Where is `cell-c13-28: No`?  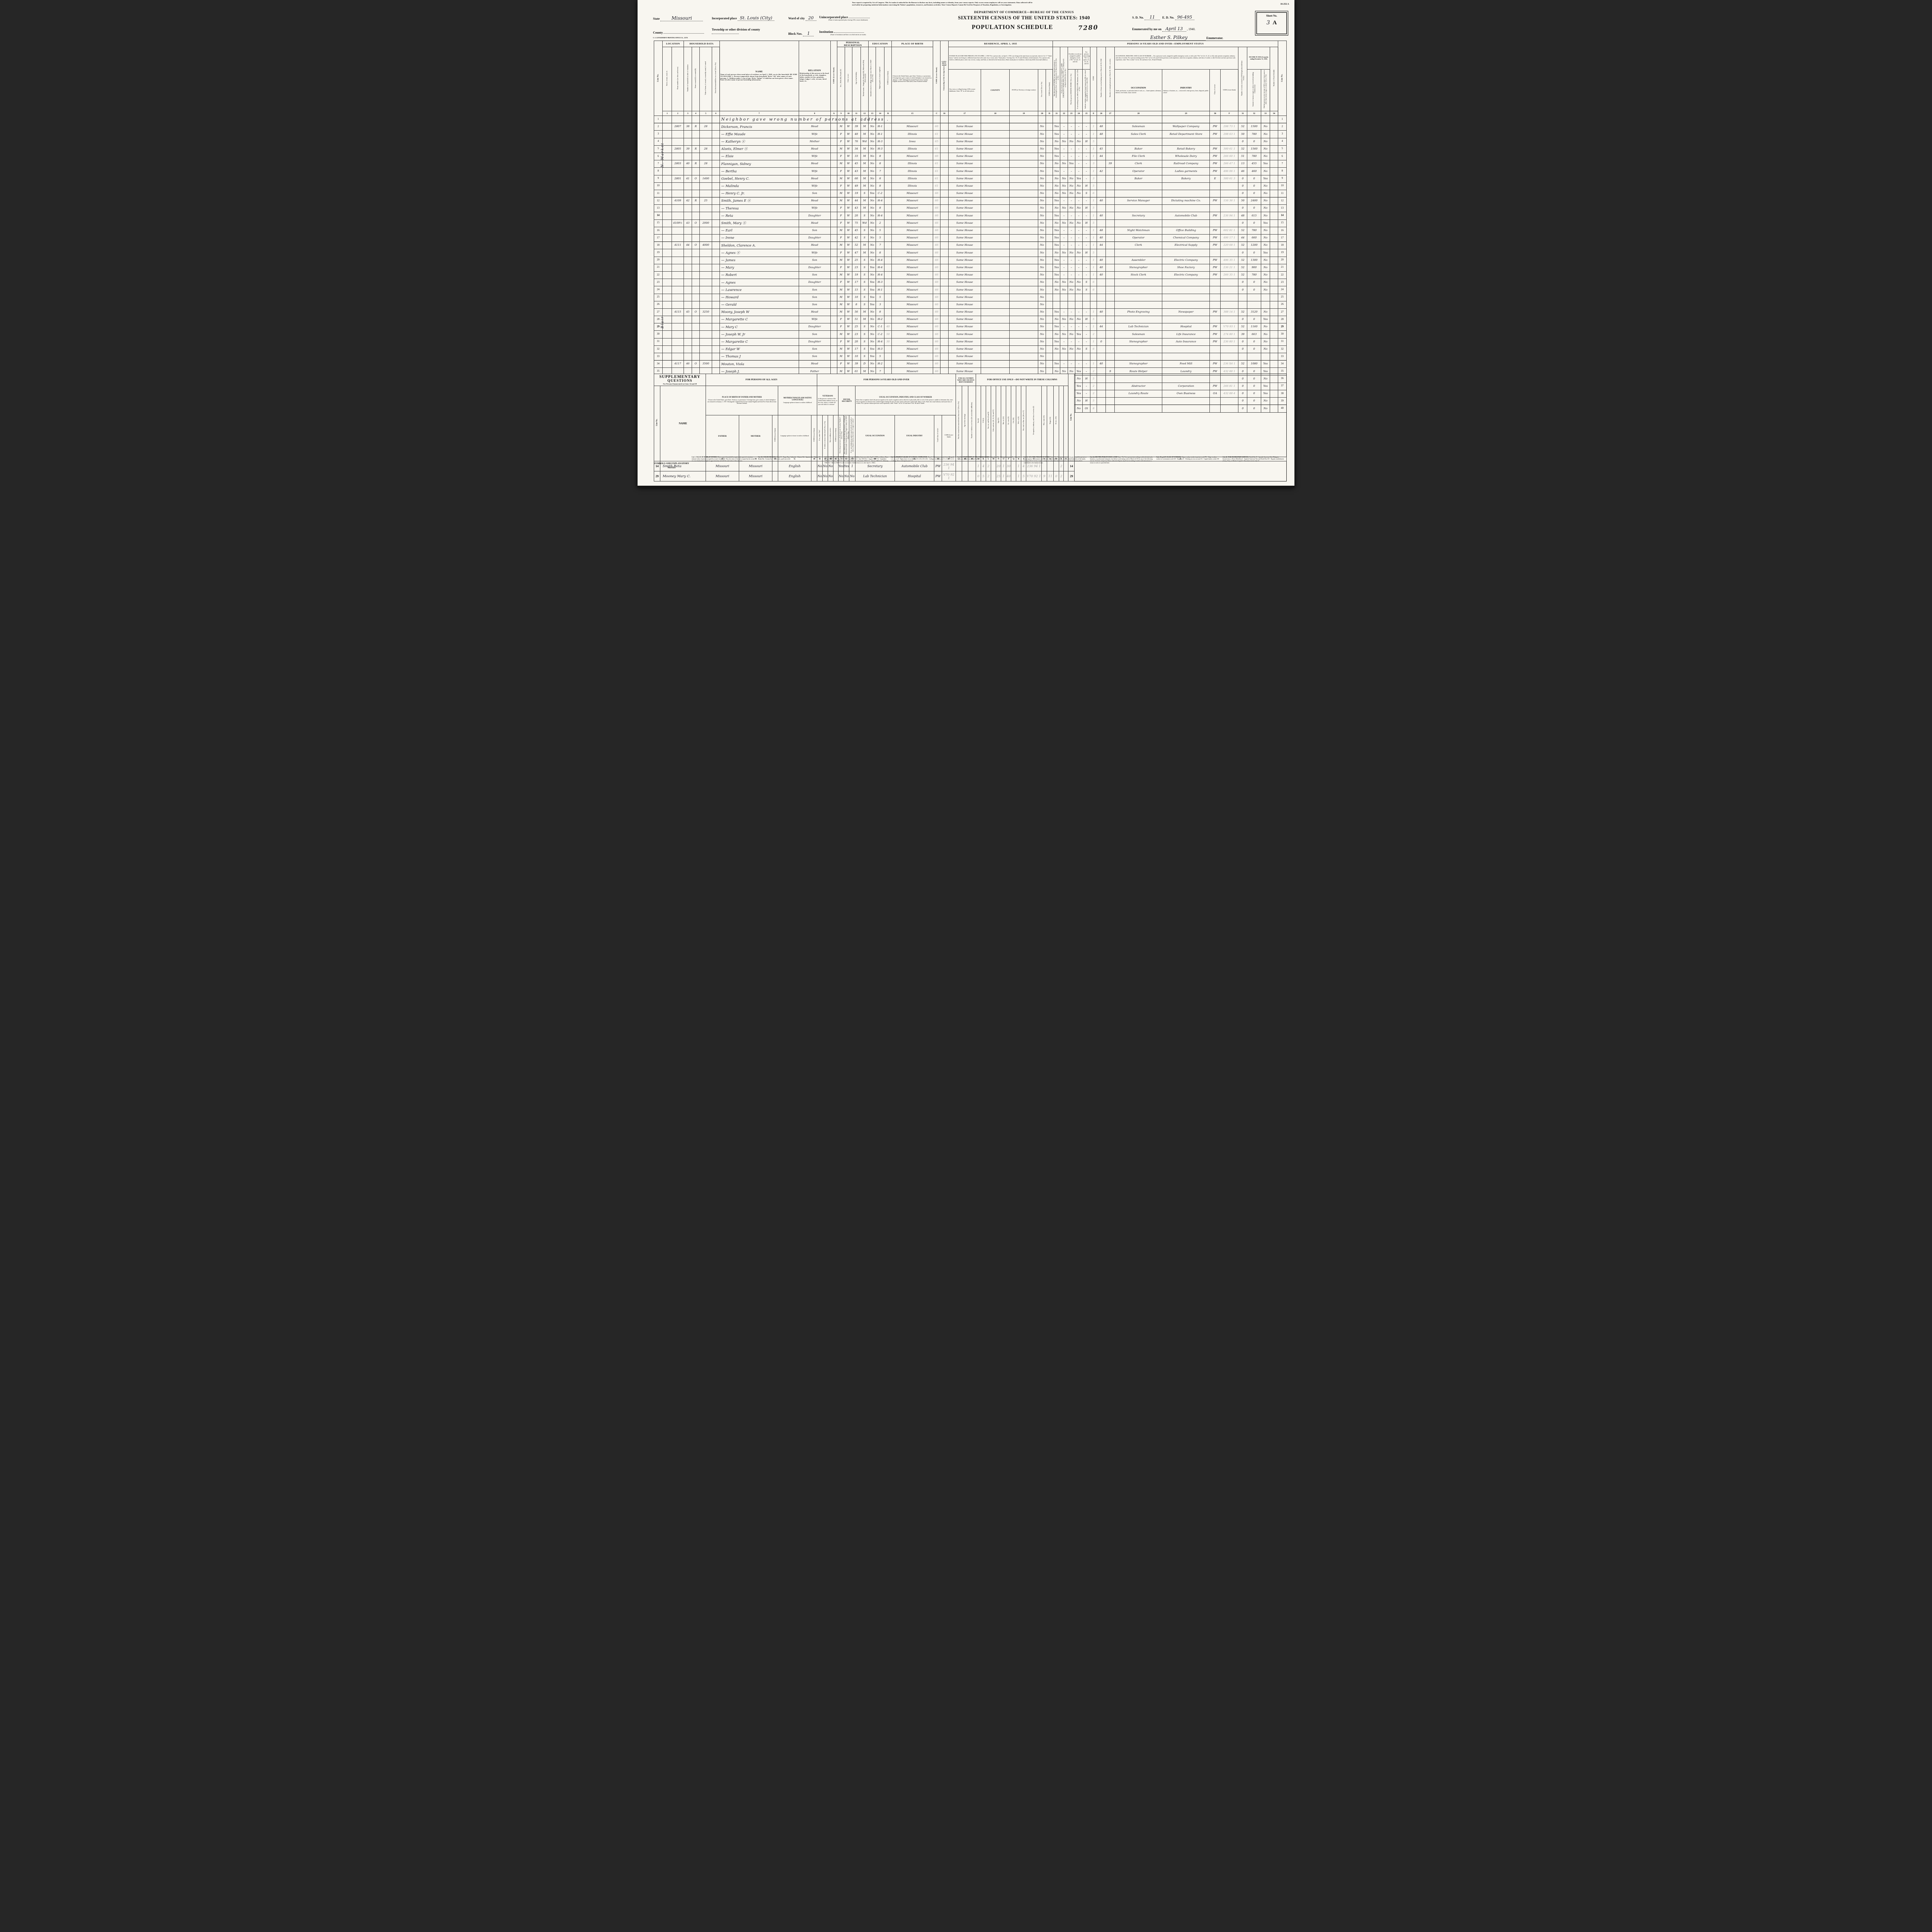 cell-c13-28: No is located at coordinates (872, 320).